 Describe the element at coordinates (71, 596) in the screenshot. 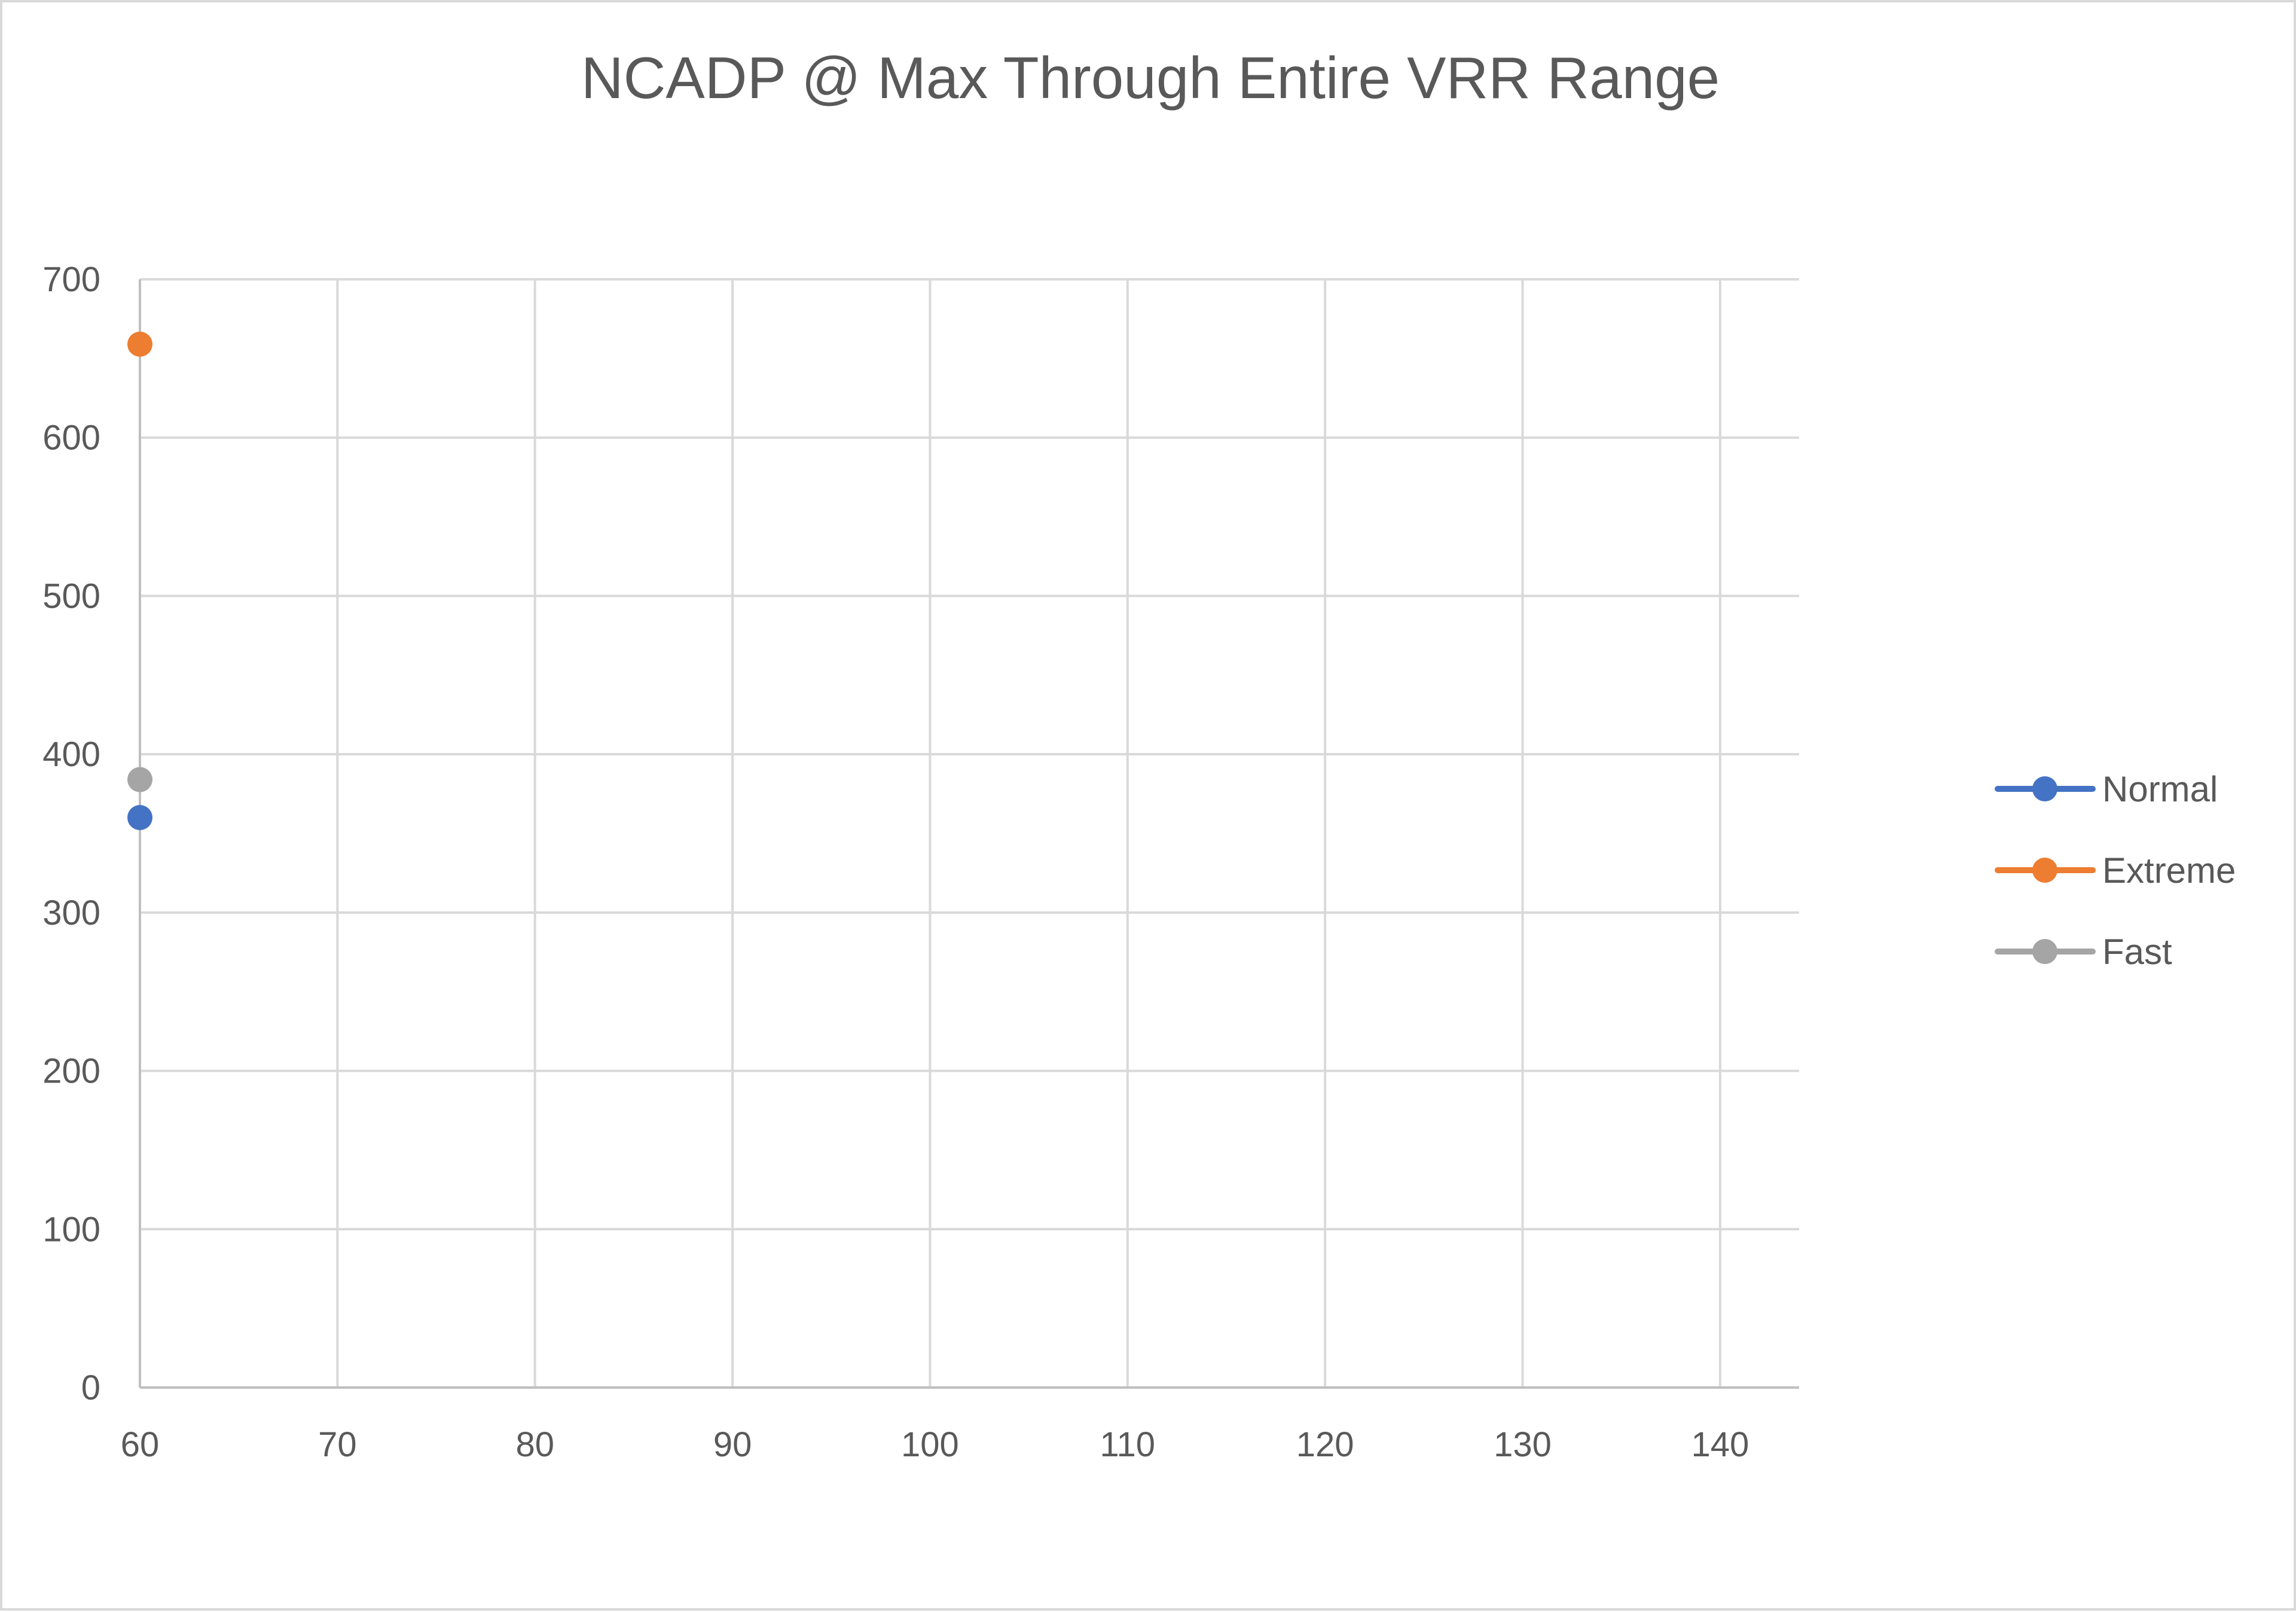

I see `y-tick-label: 500` at that location.